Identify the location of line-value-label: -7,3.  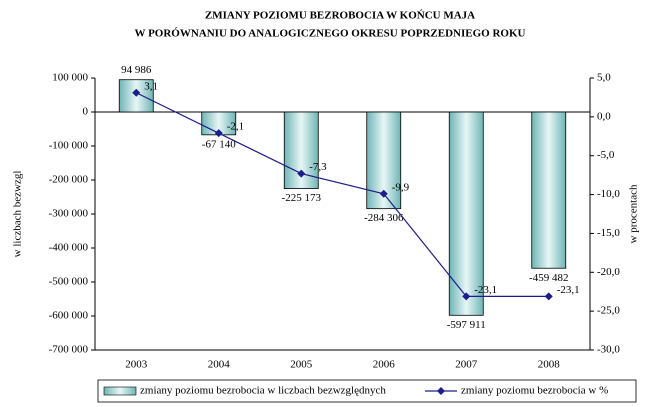
(318, 167).